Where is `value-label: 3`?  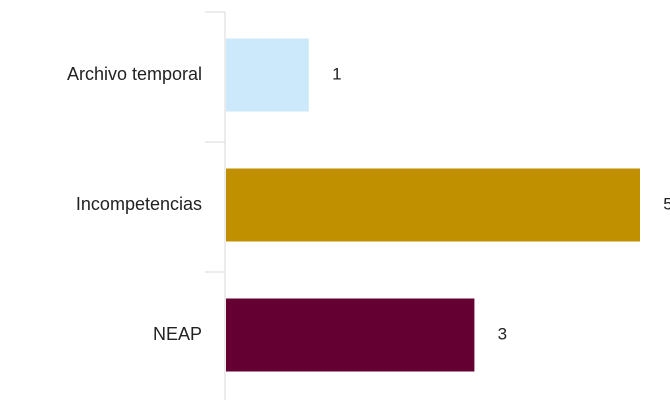
value-label: 3 is located at coordinates (502, 333).